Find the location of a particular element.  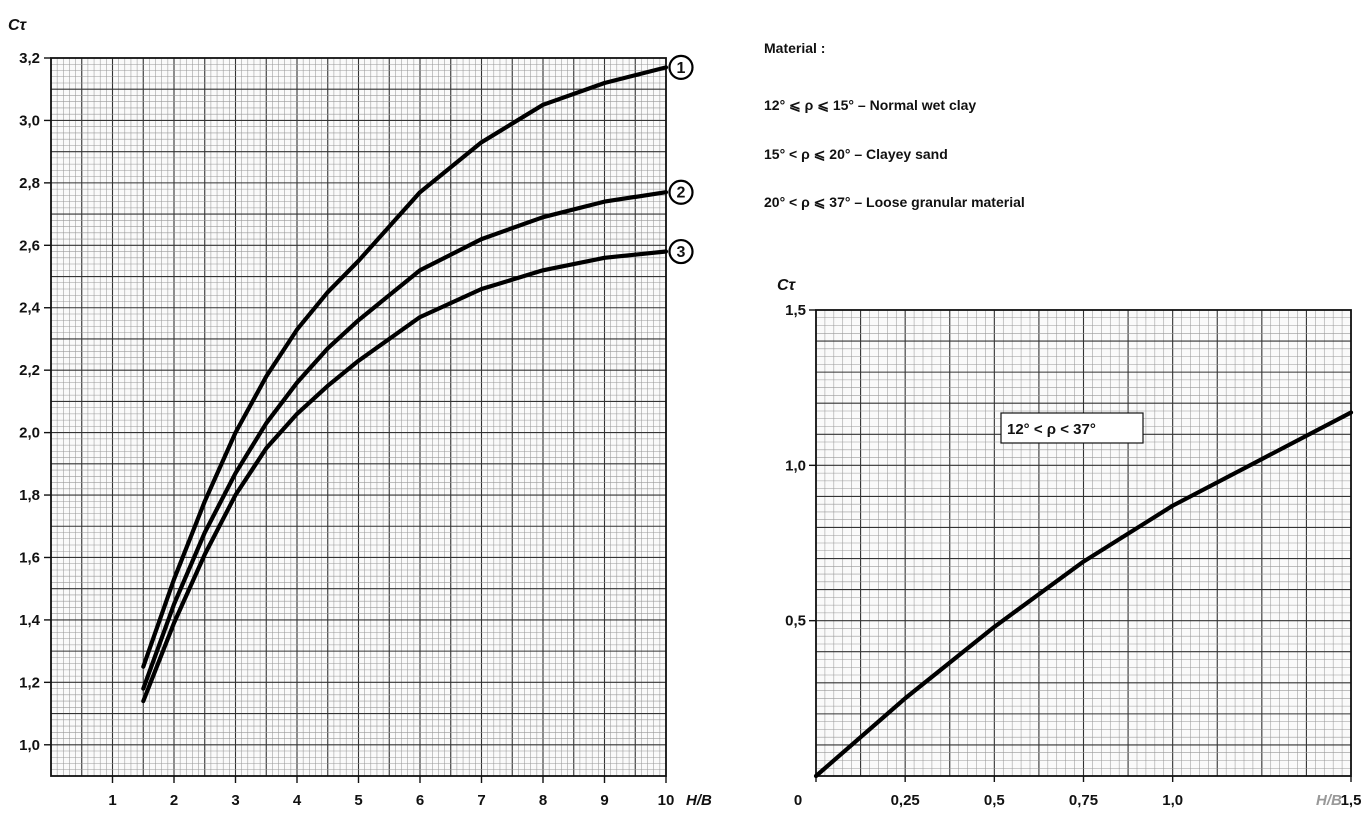

range-annotation-box is located at coordinates (1072, 428).